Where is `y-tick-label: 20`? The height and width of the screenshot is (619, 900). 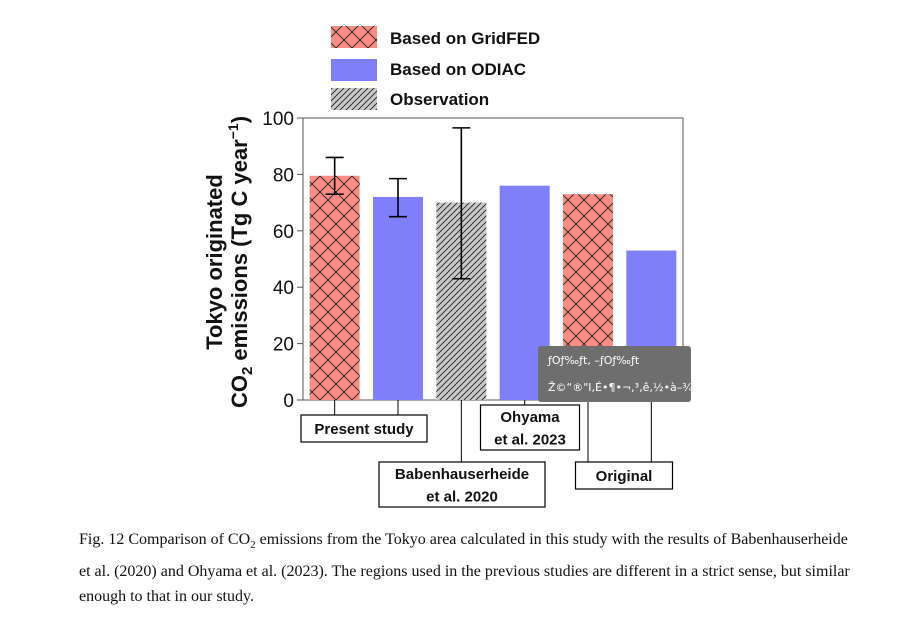
y-tick-label: 20 is located at coordinates (283, 345).